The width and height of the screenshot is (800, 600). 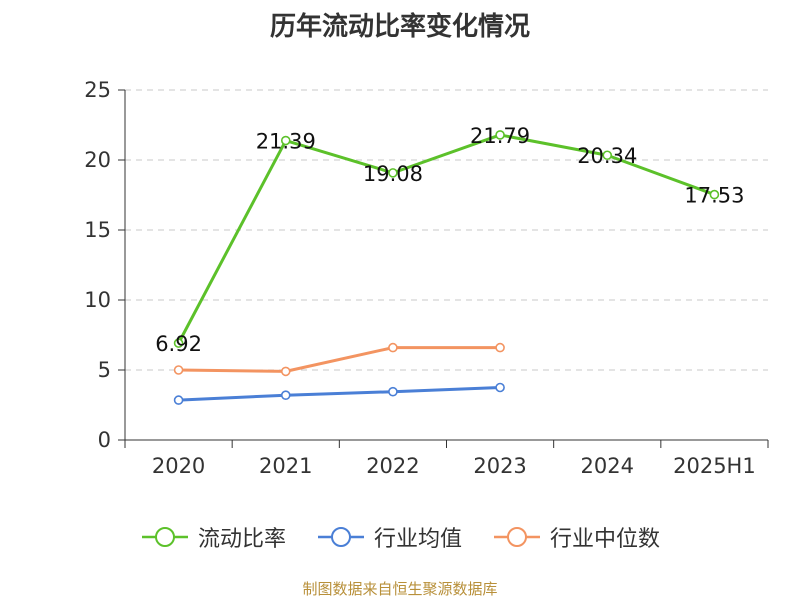 What do you see at coordinates (97, 160) in the screenshot?
I see `y-tick-label: 20` at bounding box center [97, 160].